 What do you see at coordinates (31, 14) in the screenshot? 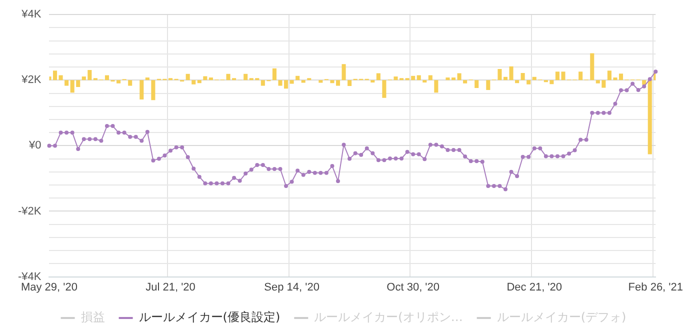
I see `y-tick-label: ¥4K` at bounding box center [31, 14].